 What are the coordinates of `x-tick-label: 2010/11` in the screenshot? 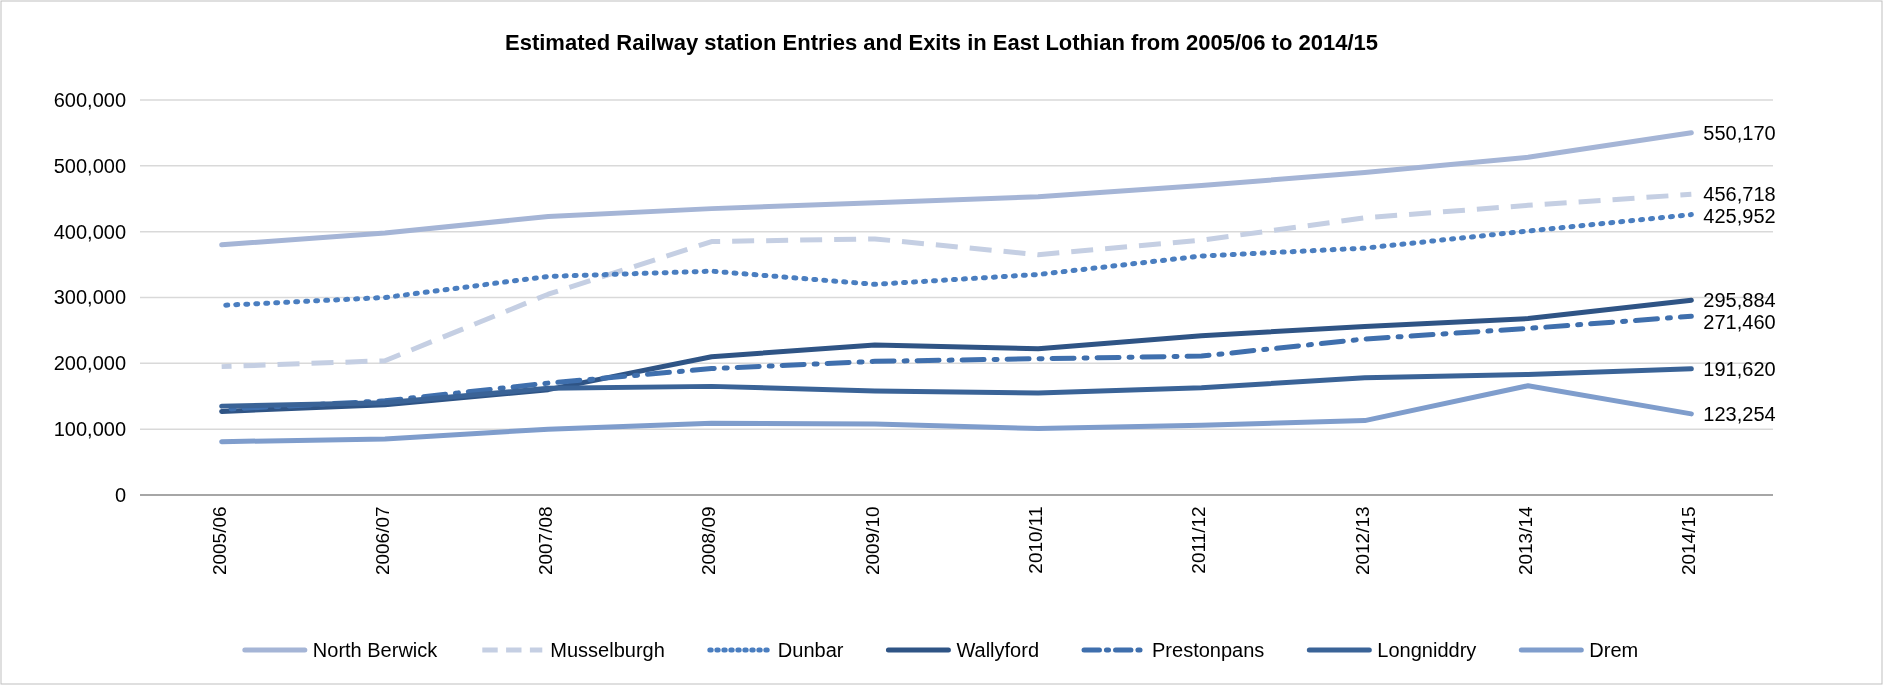 It's located at (1035, 540).